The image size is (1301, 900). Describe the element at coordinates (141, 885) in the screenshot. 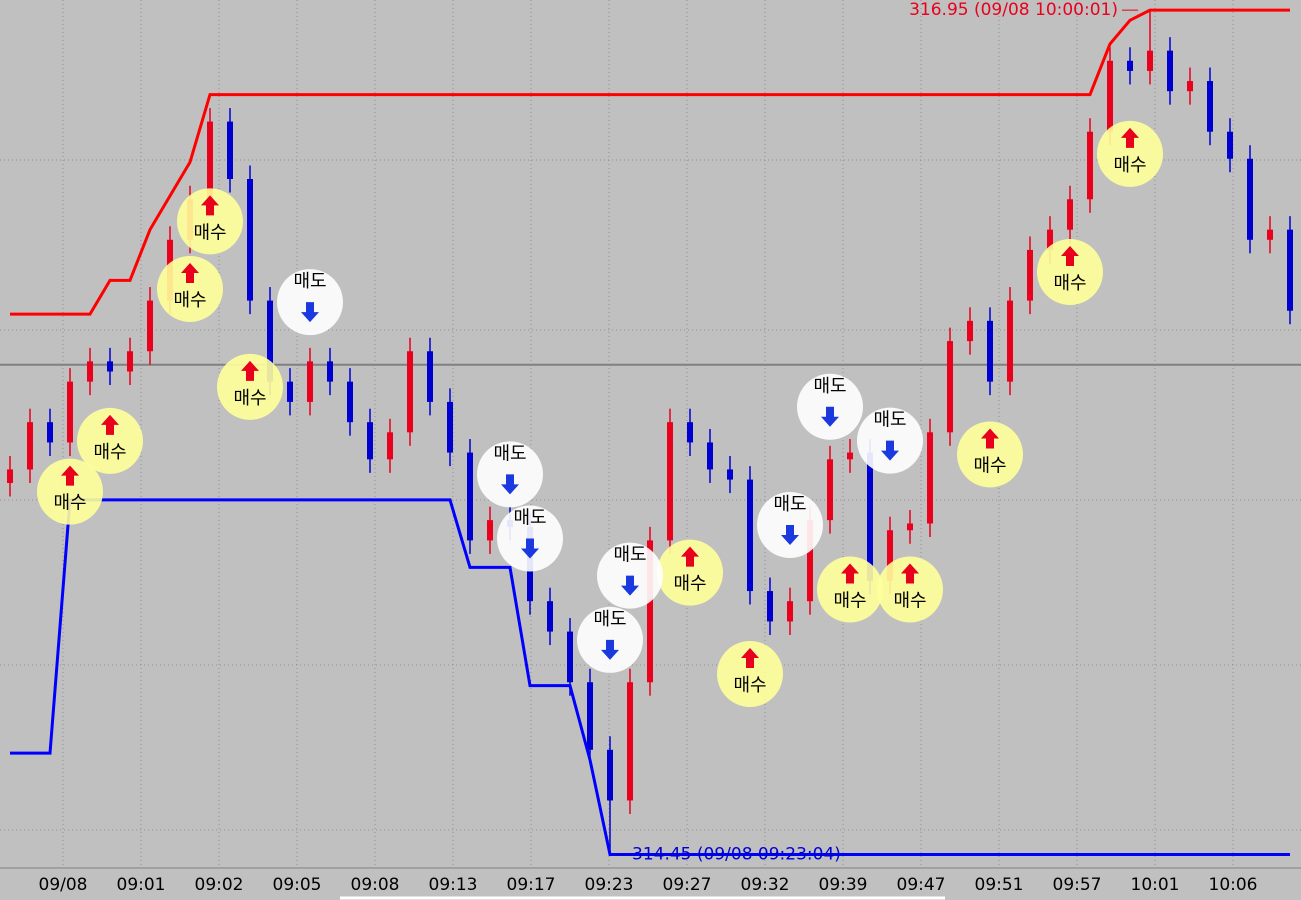

I see `x-tick-label: 09:01` at that location.